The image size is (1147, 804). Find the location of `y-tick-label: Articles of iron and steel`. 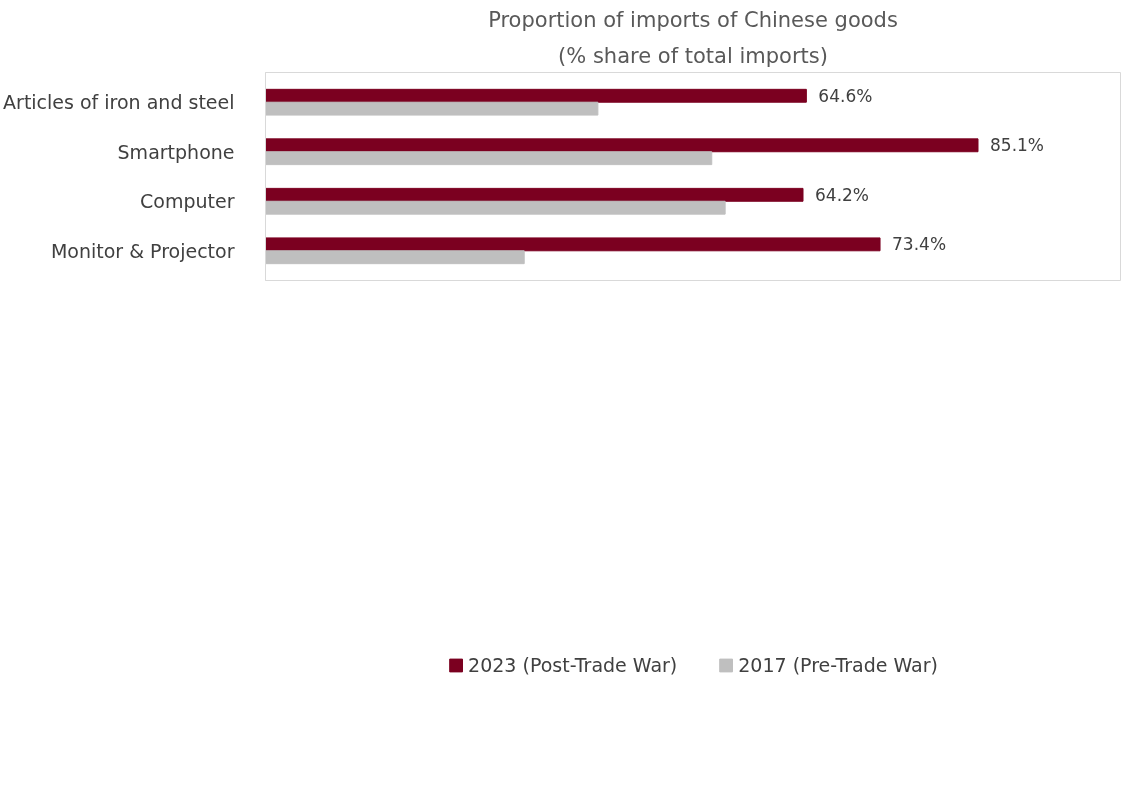

y-tick-label: Articles of iron and steel is located at coordinates (119, 102).